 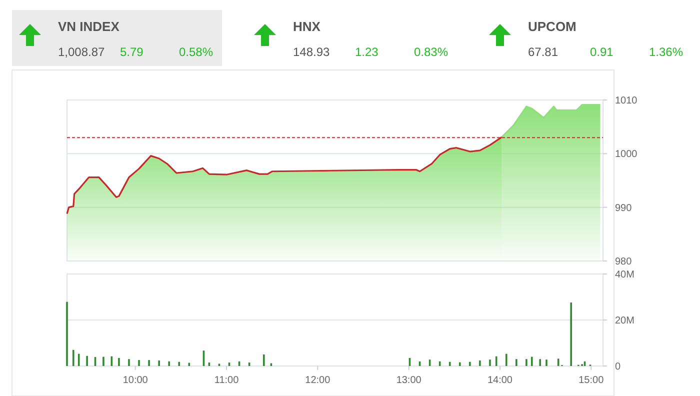 What do you see at coordinates (624, 321) in the screenshot?
I see `y-tick-label: 20M` at bounding box center [624, 321].